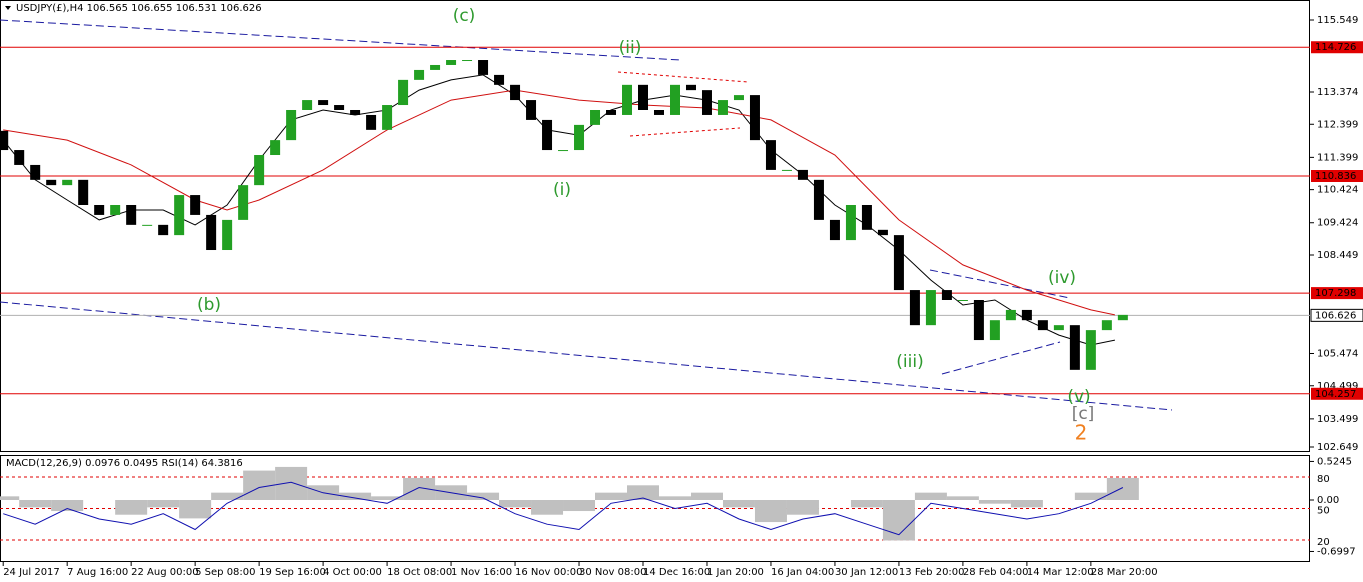  What do you see at coordinates (1337, 190) in the screenshot?
I see `y-tick-label: 110.424` at bounding box center [1337, 190].